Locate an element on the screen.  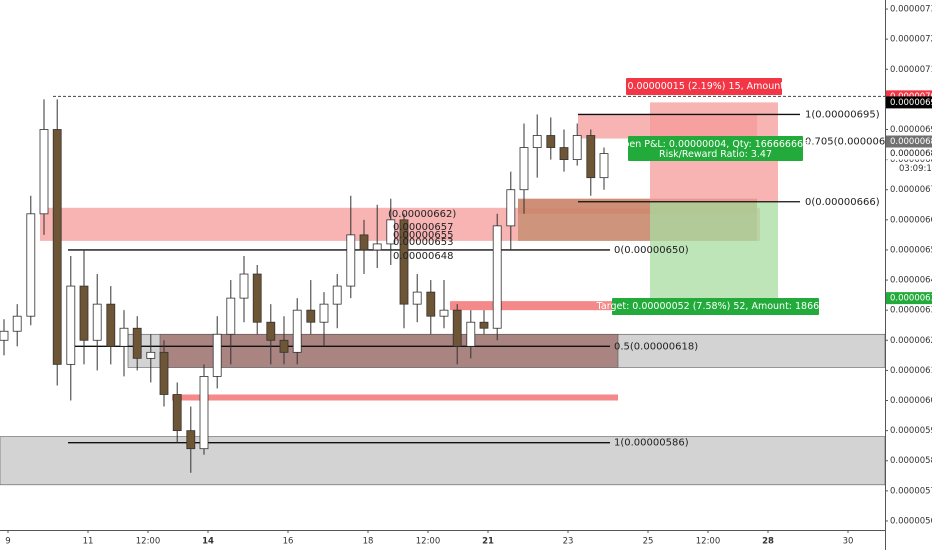
y-tick-label: 0.00000560 is located at coordinates (911, 521).